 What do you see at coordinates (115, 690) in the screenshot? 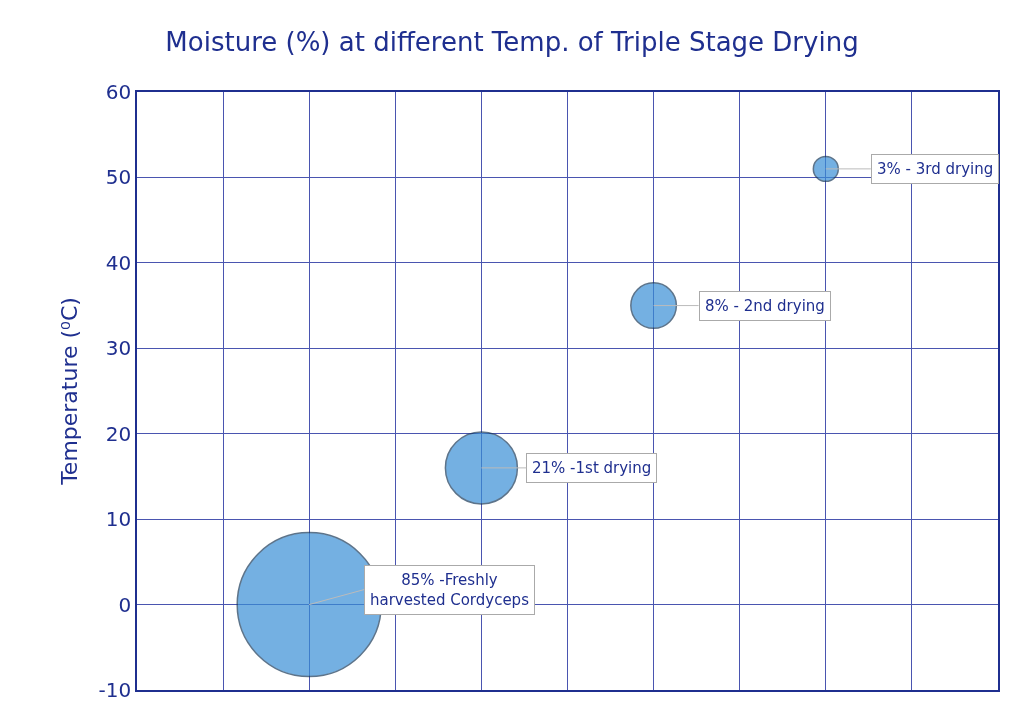
I see `y-tick-label: -10` at bounding box center [115, 690].